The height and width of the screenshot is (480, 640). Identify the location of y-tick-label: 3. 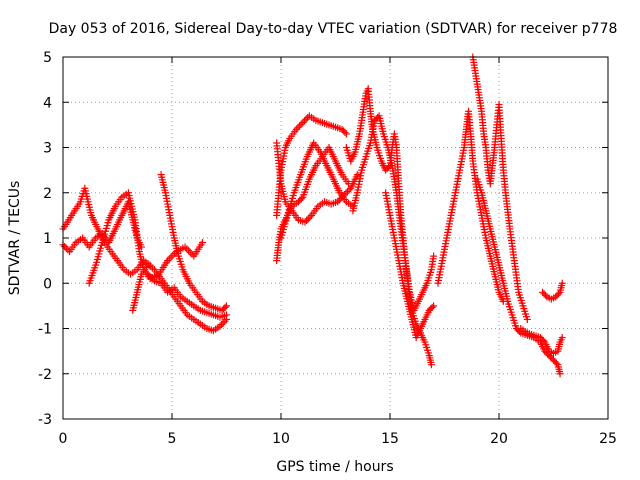
(47, 149).